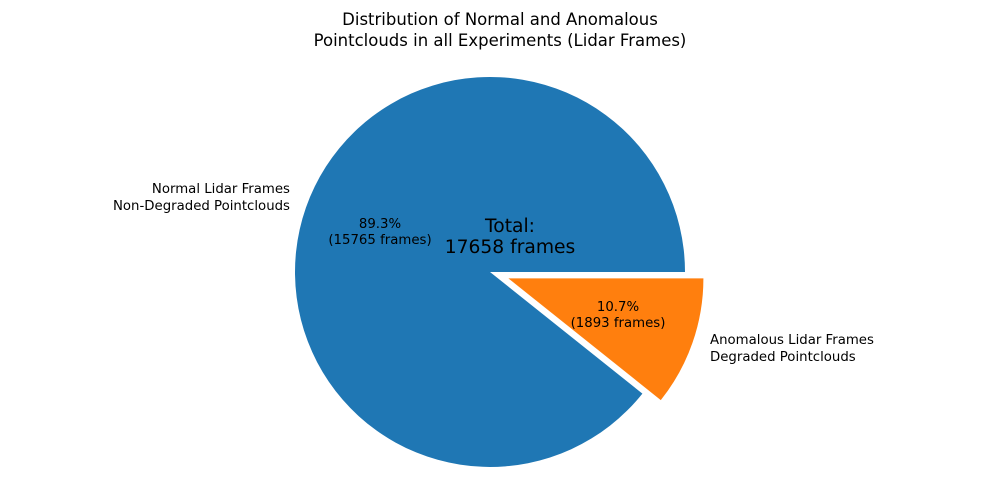 The image size is (1000, 500). What do you see at coordinates (510, 237) in the screenshot?
I see `total-annotation: Total: 17658 frames` at bounding box center [510, 237].